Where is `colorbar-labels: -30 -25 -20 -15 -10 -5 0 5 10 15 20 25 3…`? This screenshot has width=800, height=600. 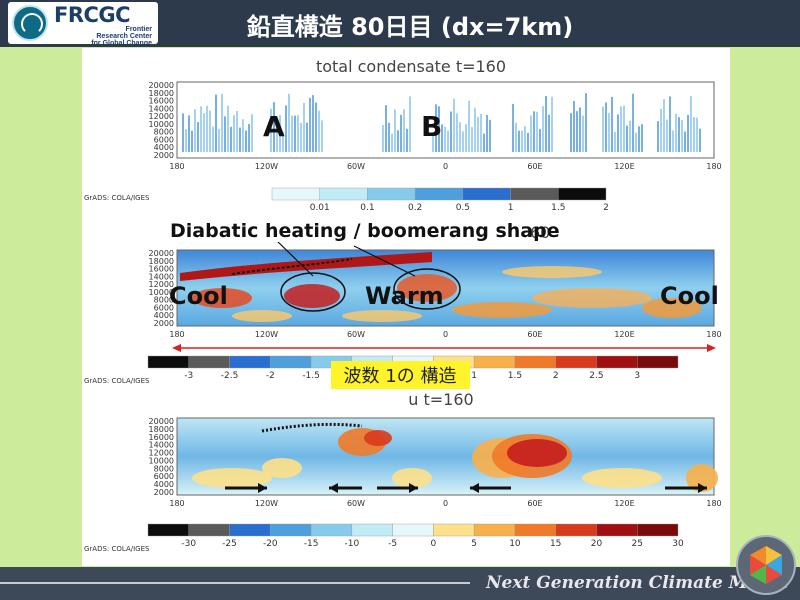
colorbar-labels: -30 -25 -20 -15 -10 -5 0 5 10 15 20 25 3… is located at coordinates (432, 544).